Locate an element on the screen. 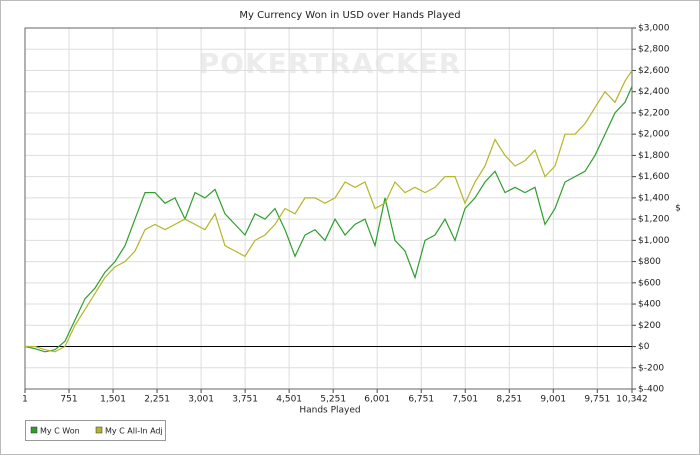 This screenshot has height=455, width=700. x-tick-label: 3,751 is located at coordinates (245, 400).